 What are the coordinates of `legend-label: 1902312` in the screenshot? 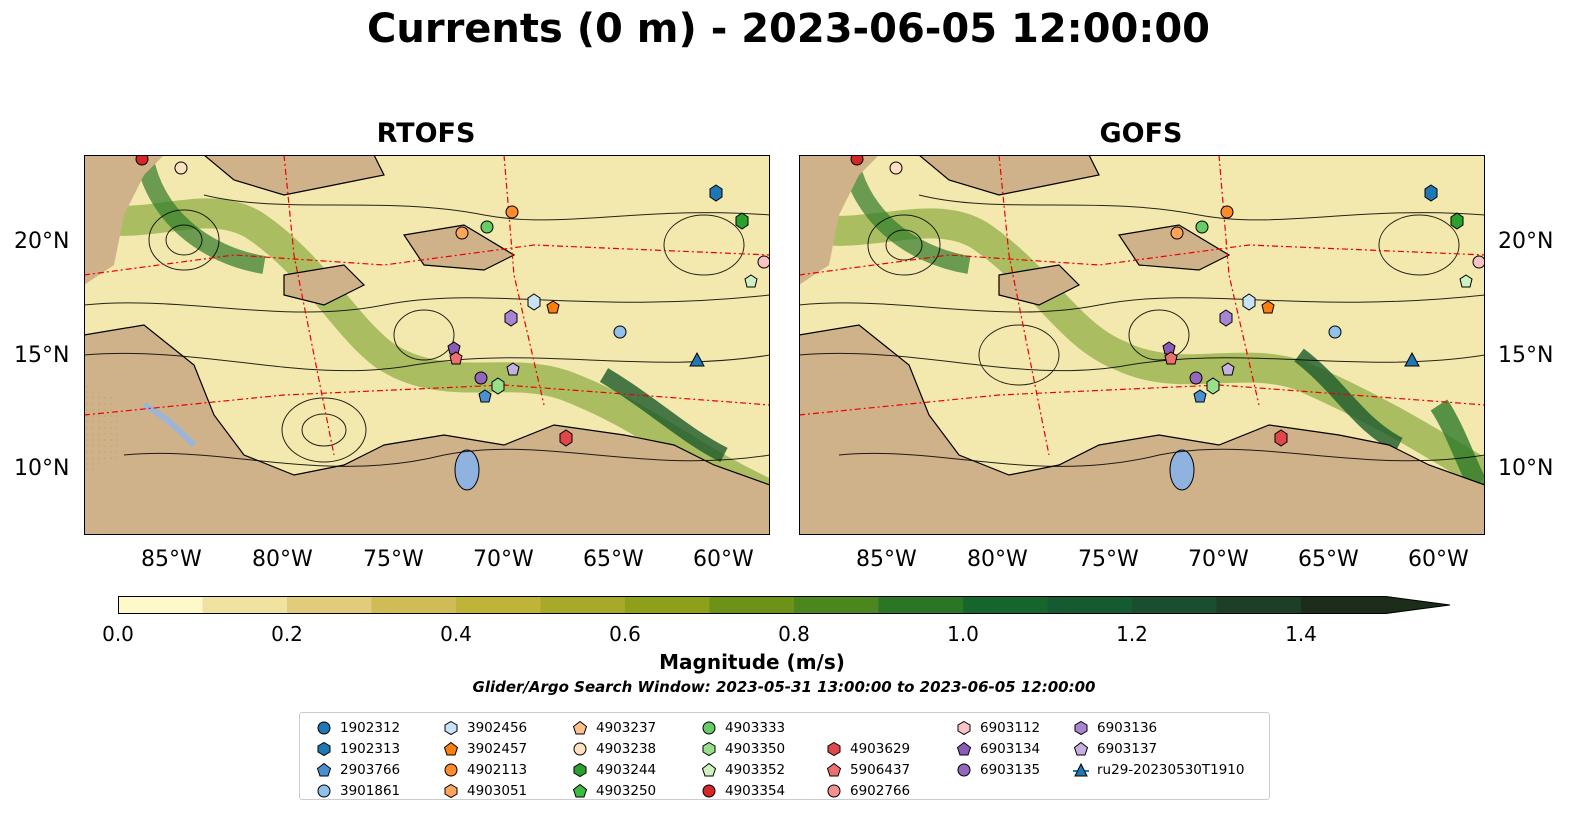 It's located at (370, 727).